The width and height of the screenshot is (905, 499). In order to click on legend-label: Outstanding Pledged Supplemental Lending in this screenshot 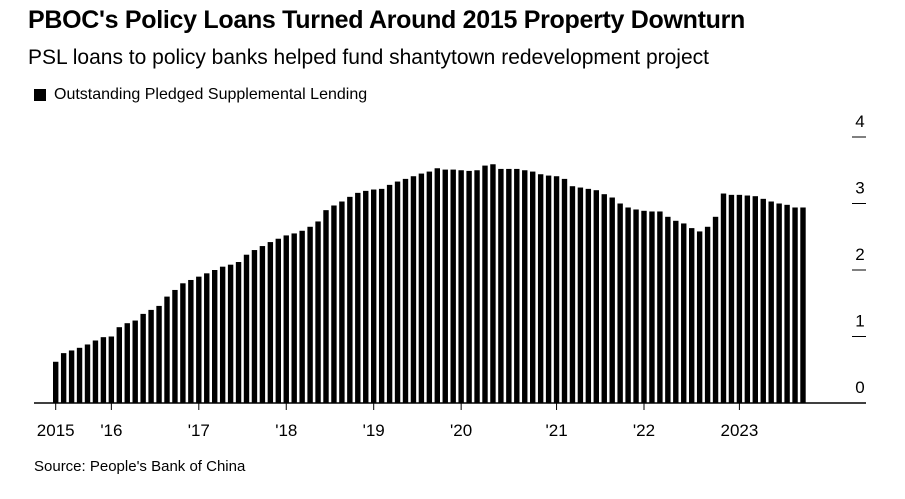, I will do `click(211, 94)`.